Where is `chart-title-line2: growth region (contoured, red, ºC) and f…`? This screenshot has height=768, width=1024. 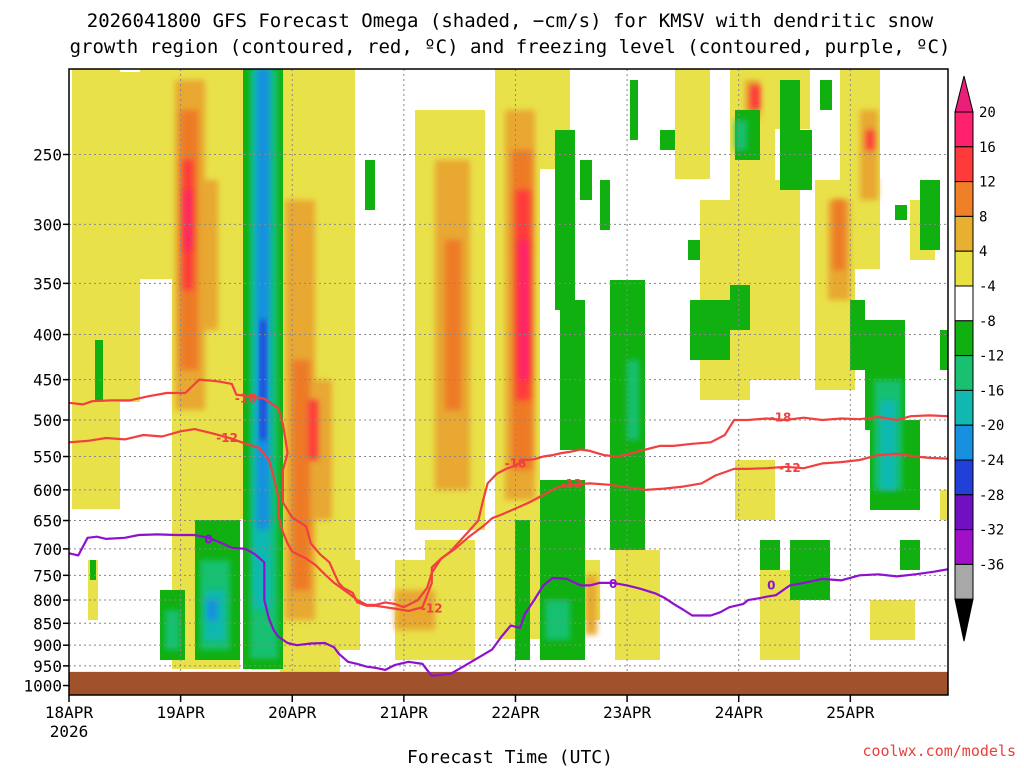 chart-title-line2: growth region (contoured, red, ºC) and f… is located at coordinates (510, 47).